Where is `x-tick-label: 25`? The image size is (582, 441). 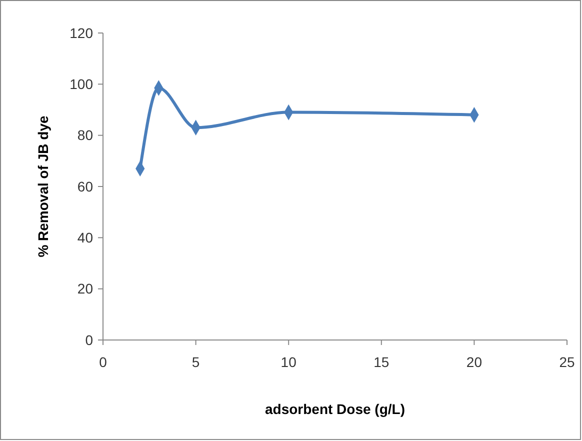 x-tick-label: 25 is located at coordinates (567, 362).